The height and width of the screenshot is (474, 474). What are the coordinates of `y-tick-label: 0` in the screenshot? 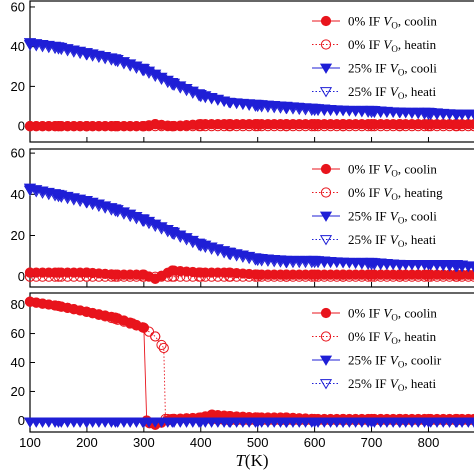 It's located at (21, 276).